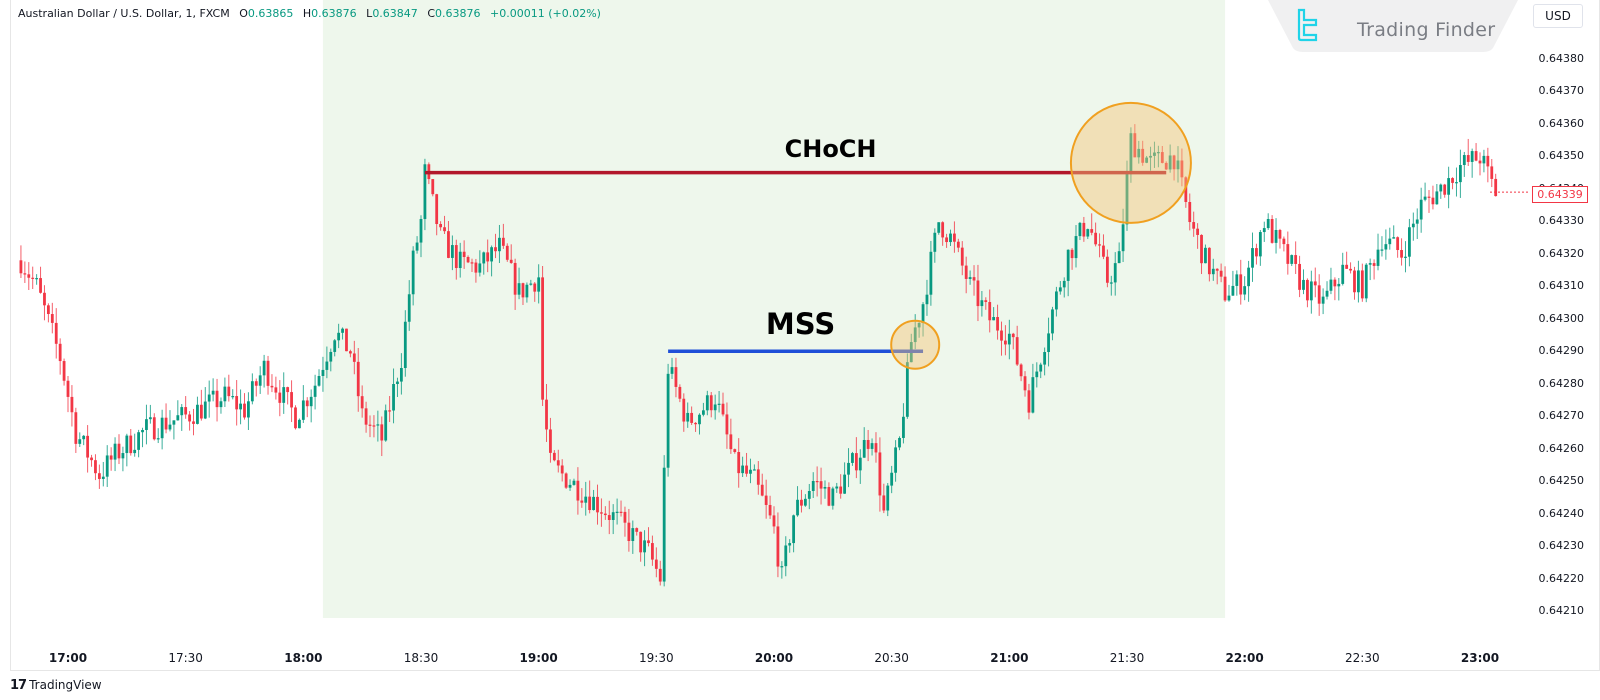  I want to click on price-tick: 0.64310, so click(1561, 286).